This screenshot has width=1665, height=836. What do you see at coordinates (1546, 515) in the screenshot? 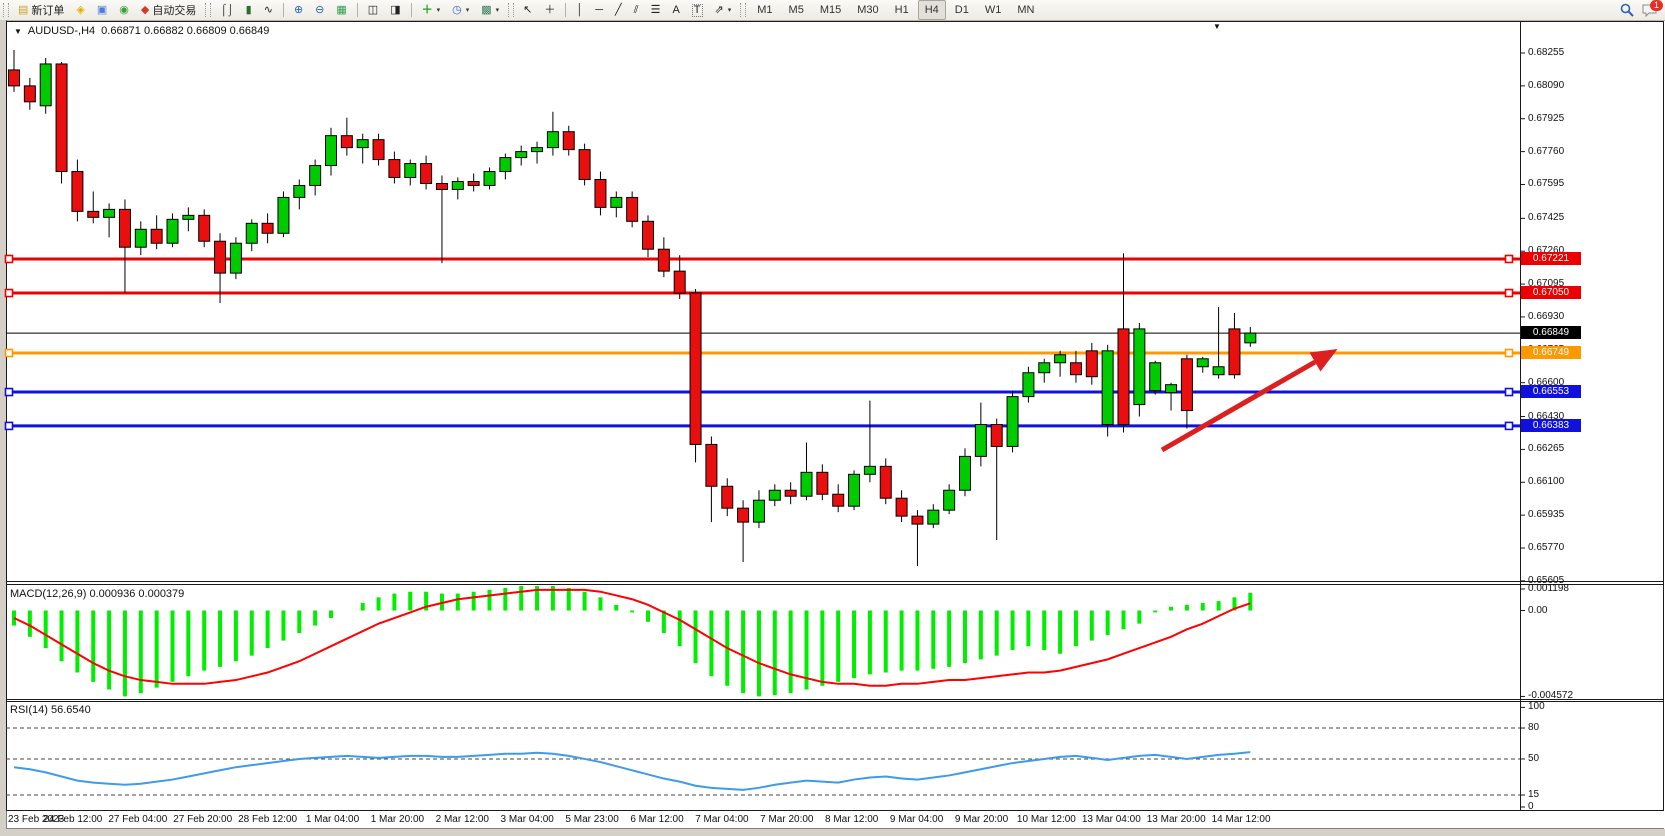
I see `price-tick-label: 0.65935` at bounding box center [1546, 515].